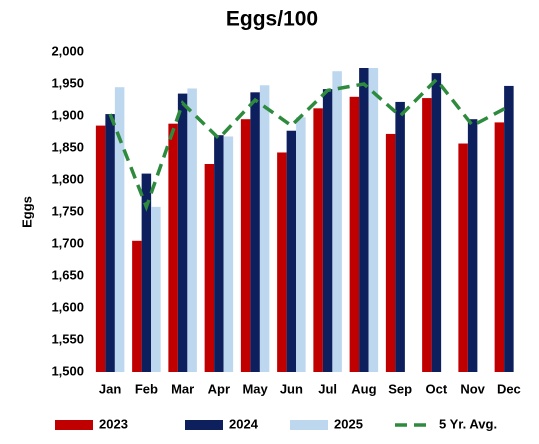 This screenshot has width=539, height=444. What do you see at coordinates (67, 178) in the screenshot?
I see `y-tick-label: 1,800` at bounding box center [67, 178].